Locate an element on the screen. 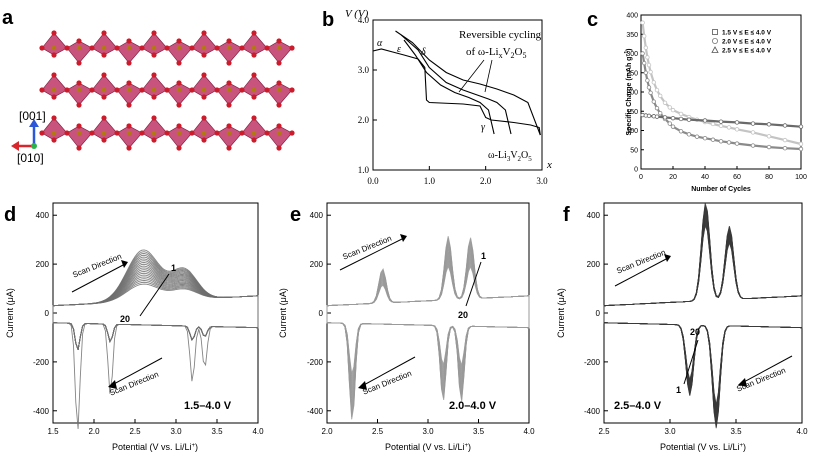 The height and width of the screenshot is (470, 827). panel-f-cycle-first: 1 is located at coordinates (678, 390).